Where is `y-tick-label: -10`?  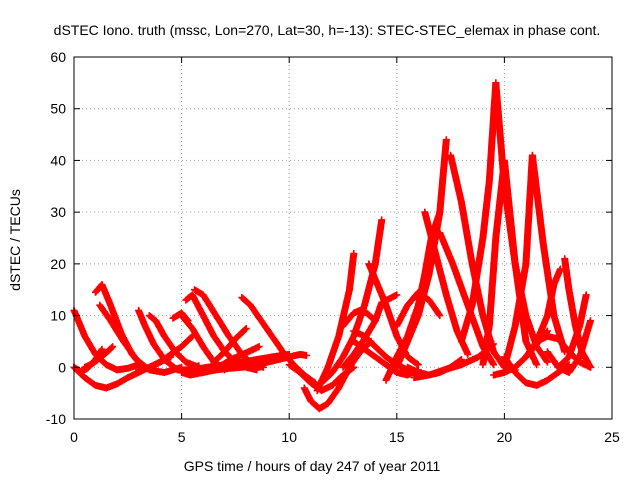
y-tick-label: -10 is located at coordinates (56, 419).